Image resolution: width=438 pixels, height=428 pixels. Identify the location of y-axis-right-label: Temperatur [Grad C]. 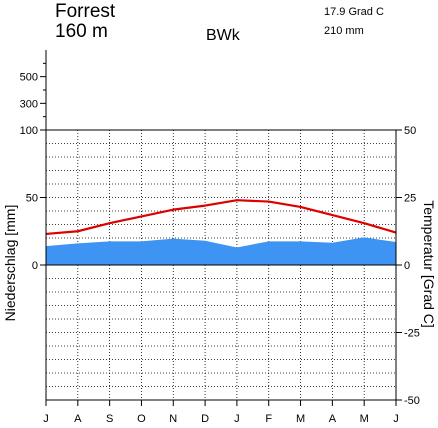
(429, 264).